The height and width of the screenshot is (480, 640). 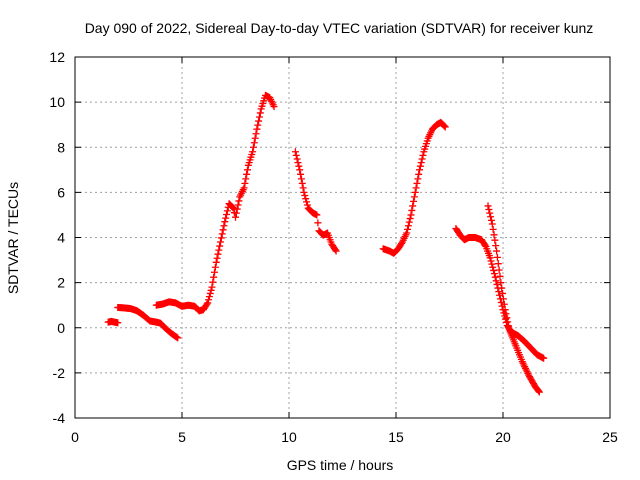 I want to click on y-tick-label: 0, so click(x=61, y=328).